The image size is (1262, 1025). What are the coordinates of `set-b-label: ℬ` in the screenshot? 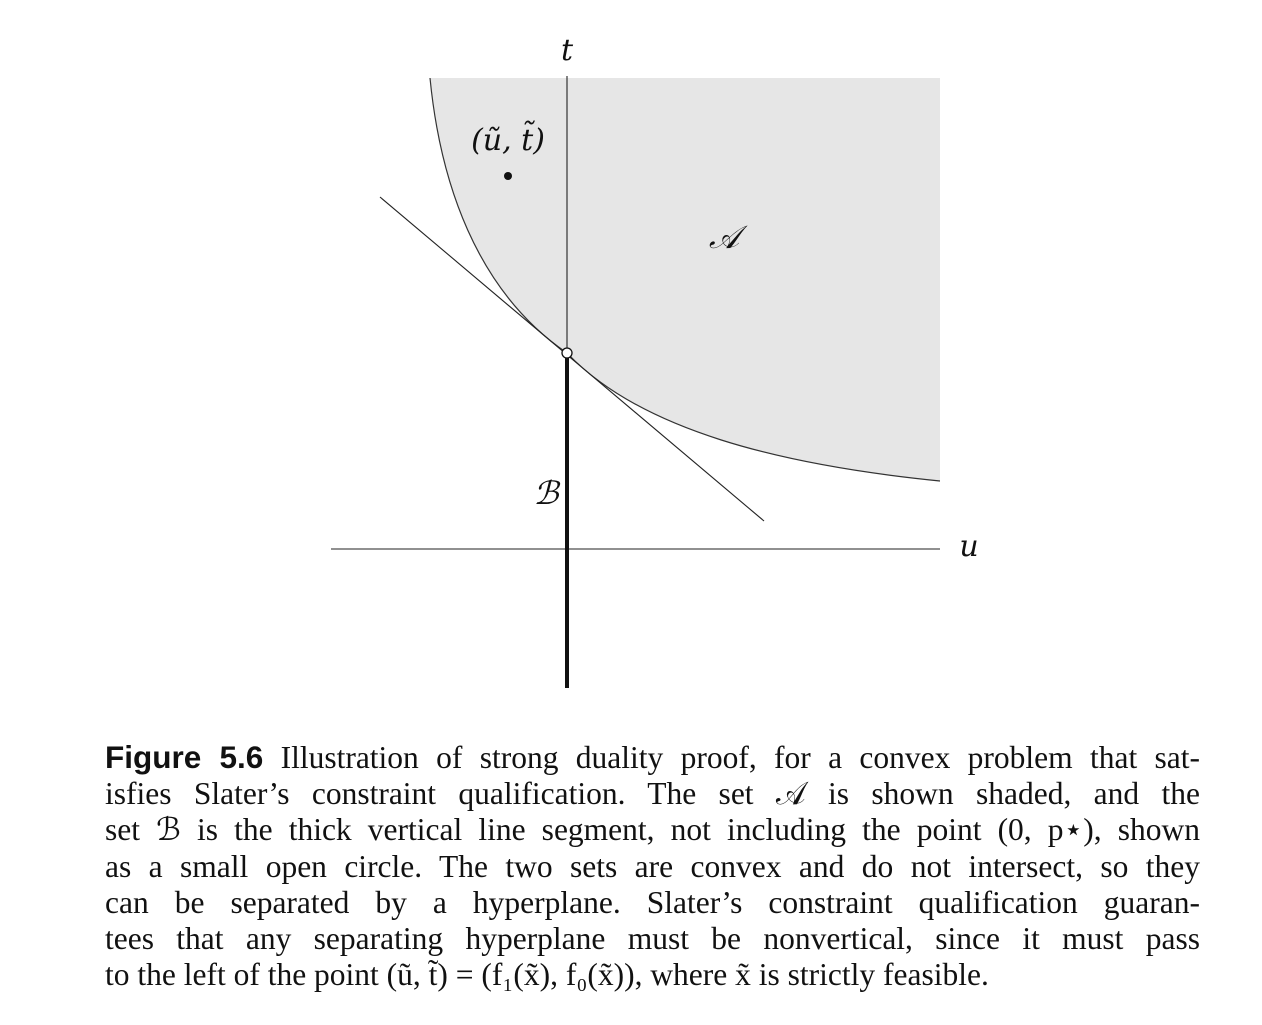 It's located at (547, 493).